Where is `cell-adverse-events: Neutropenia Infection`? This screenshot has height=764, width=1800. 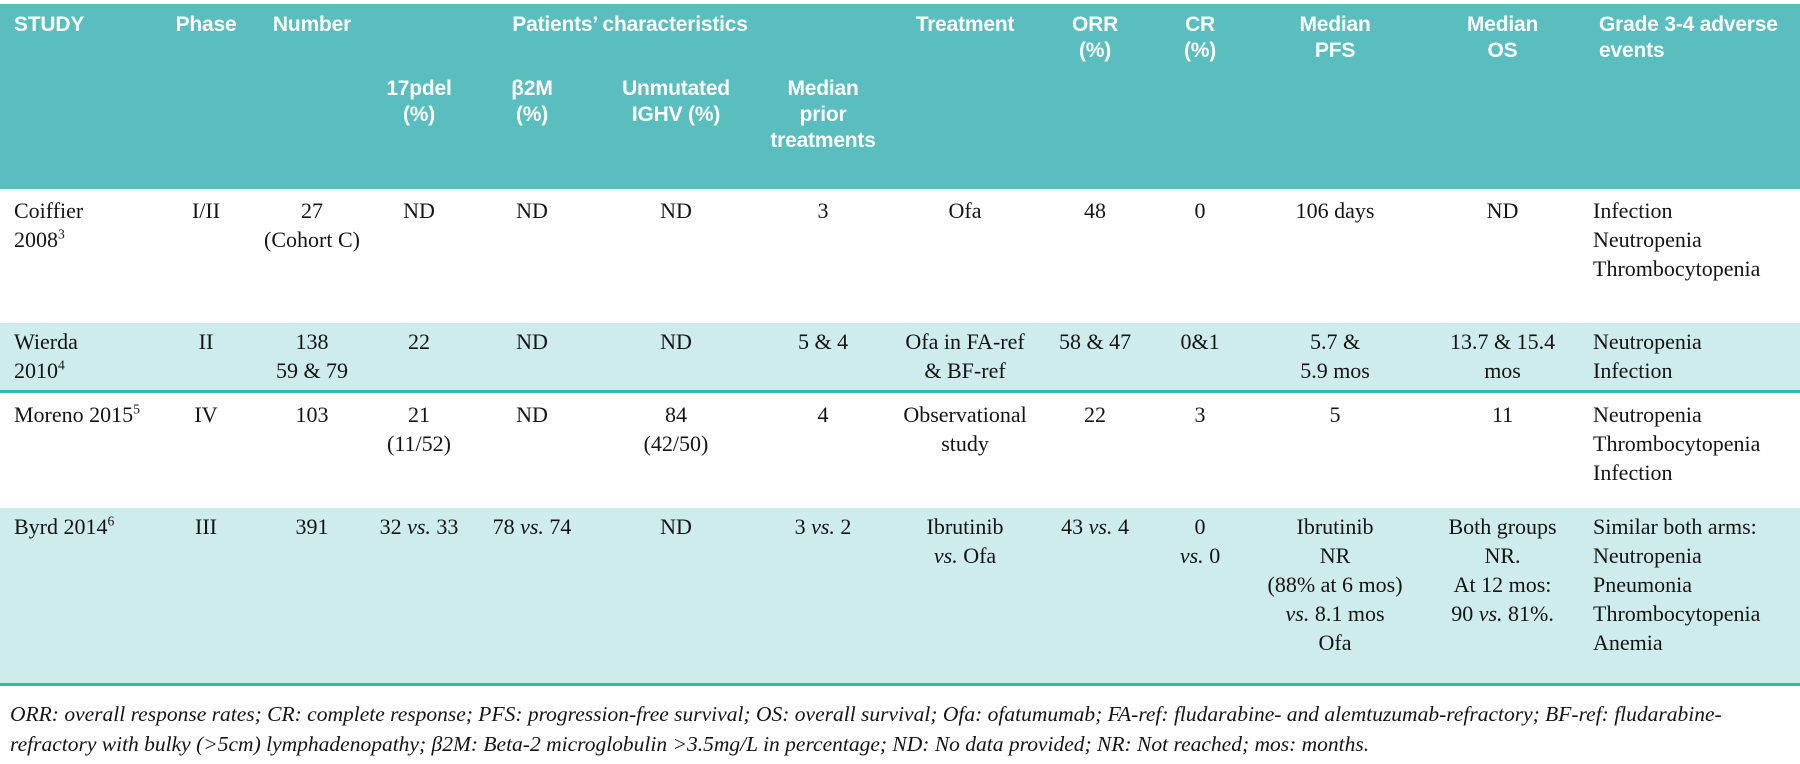 cell-adverse-events: Neutropenia Infection is located at coordinates (1692, 358).